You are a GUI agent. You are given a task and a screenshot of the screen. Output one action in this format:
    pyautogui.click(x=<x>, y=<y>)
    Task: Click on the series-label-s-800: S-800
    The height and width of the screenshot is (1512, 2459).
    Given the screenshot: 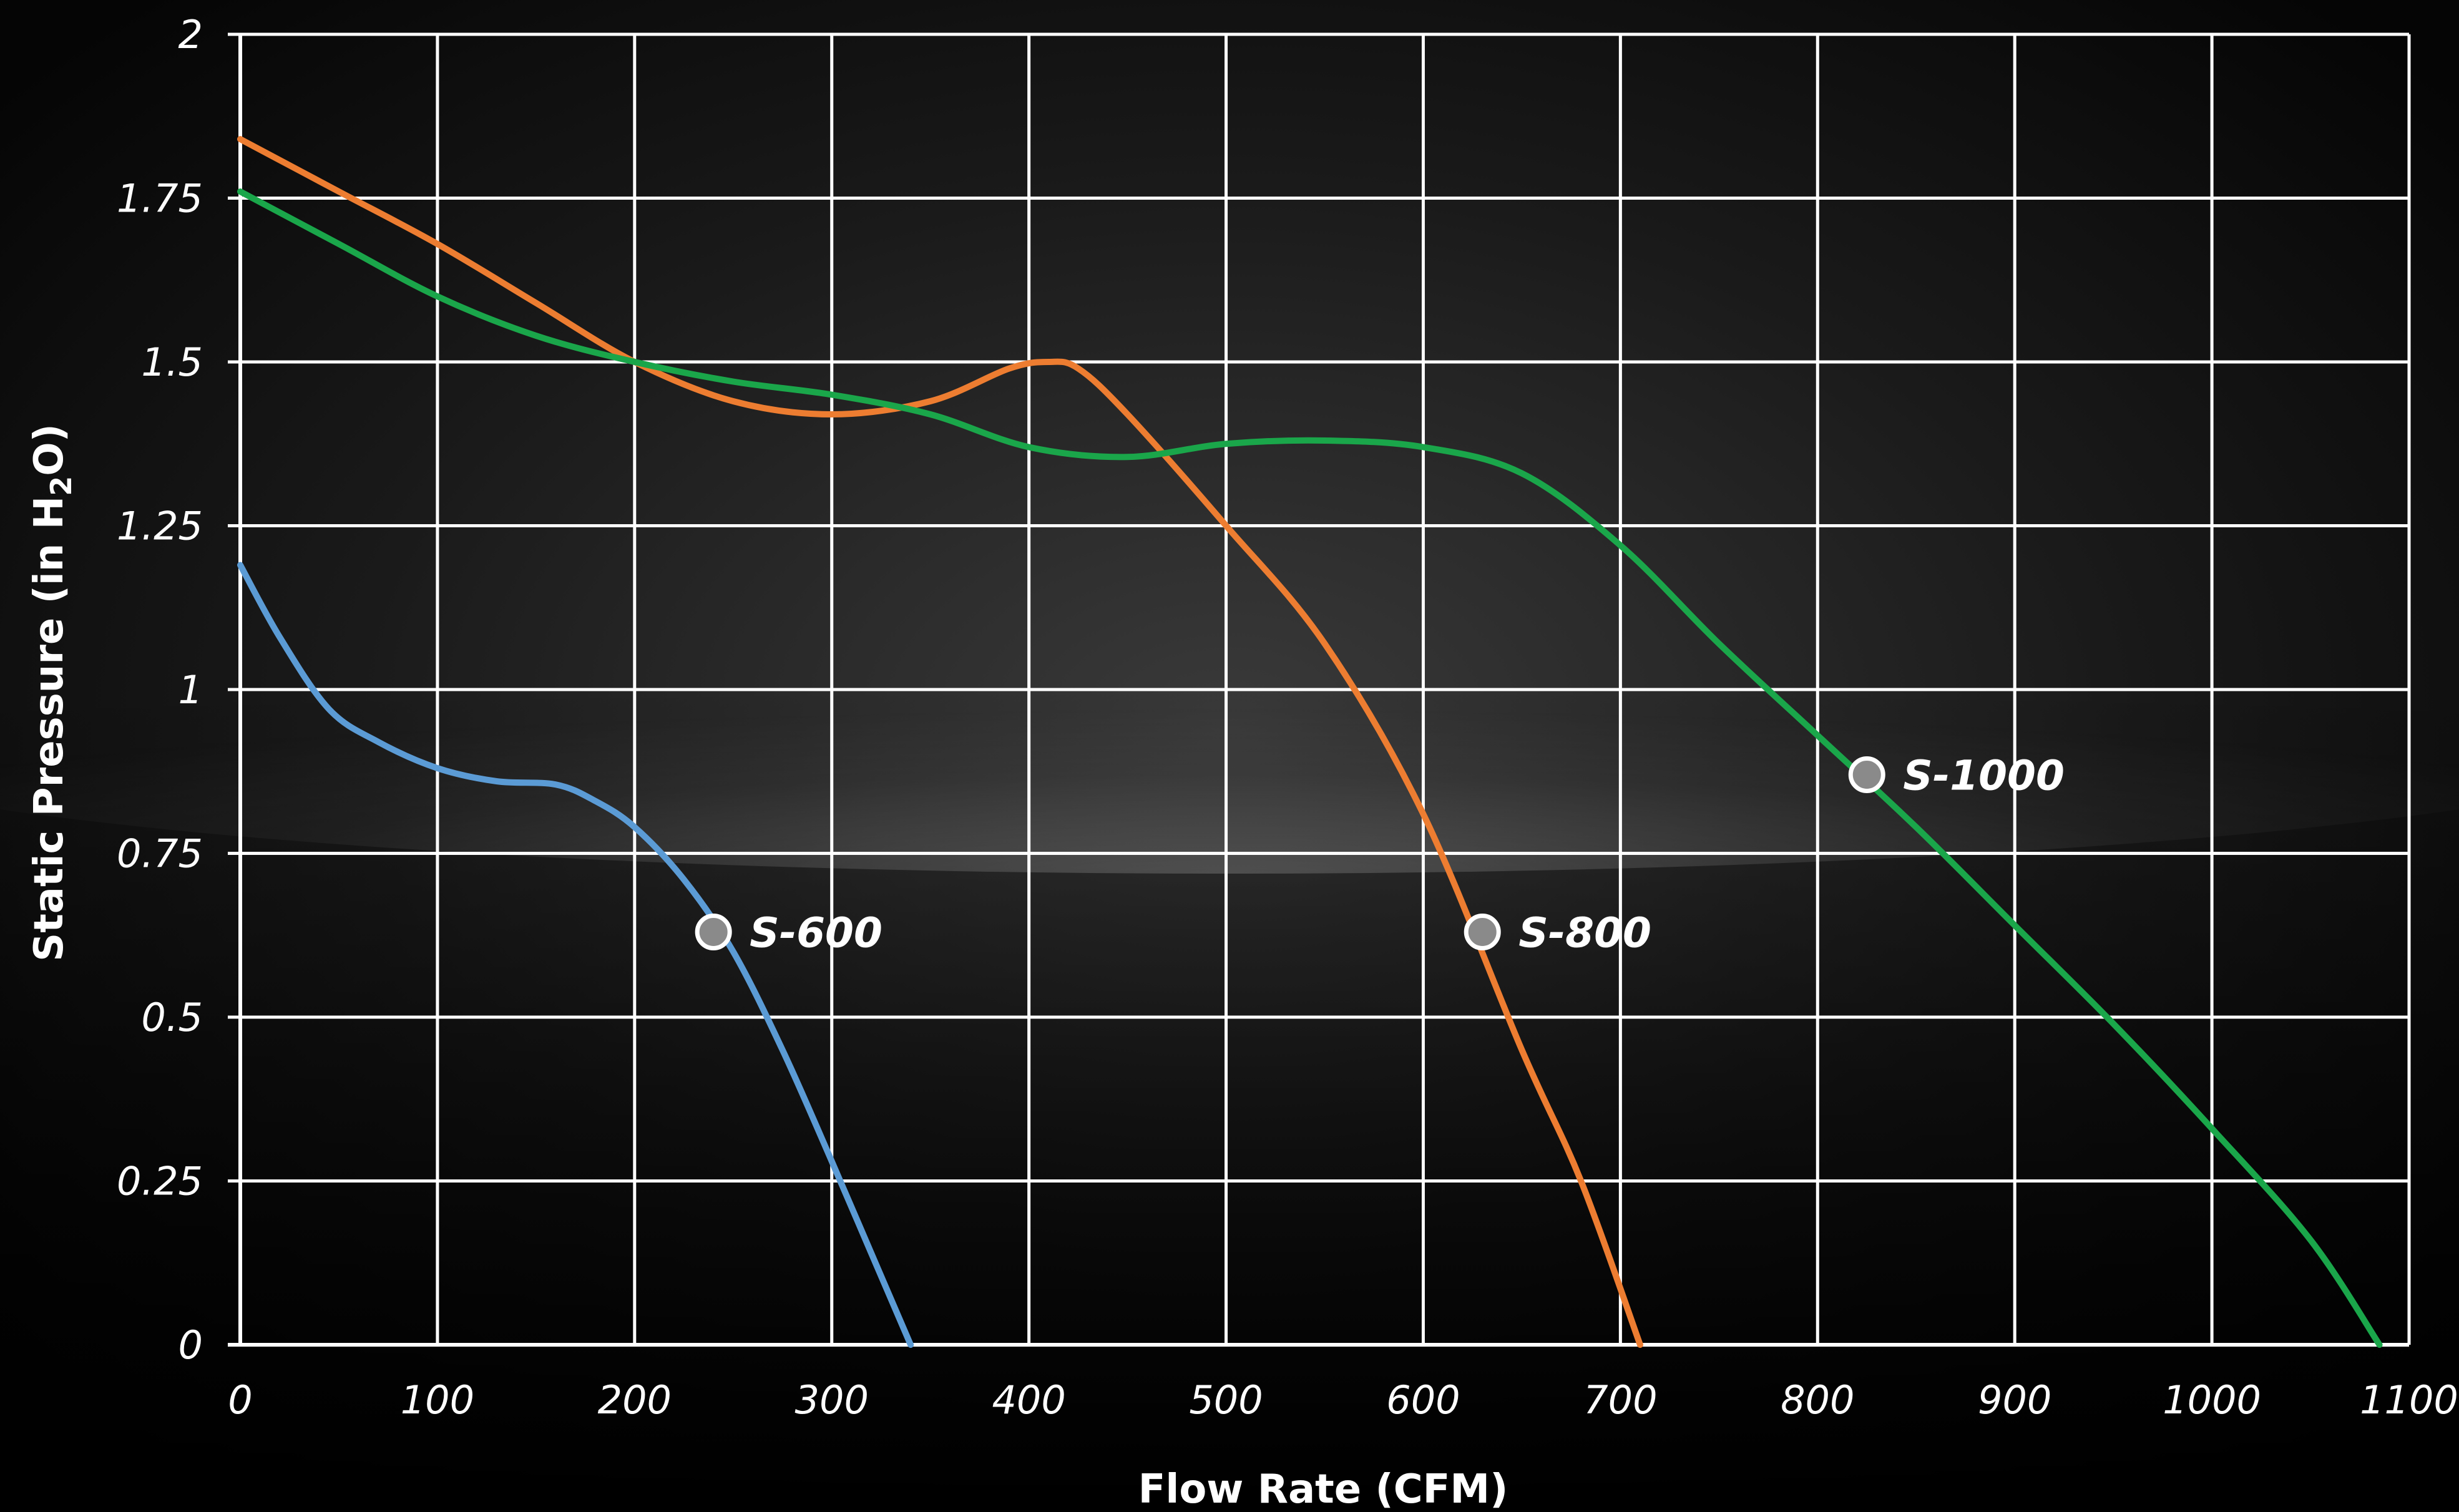 What is the action you would take?
    pyautogui.click(x=1585, y=933)
    